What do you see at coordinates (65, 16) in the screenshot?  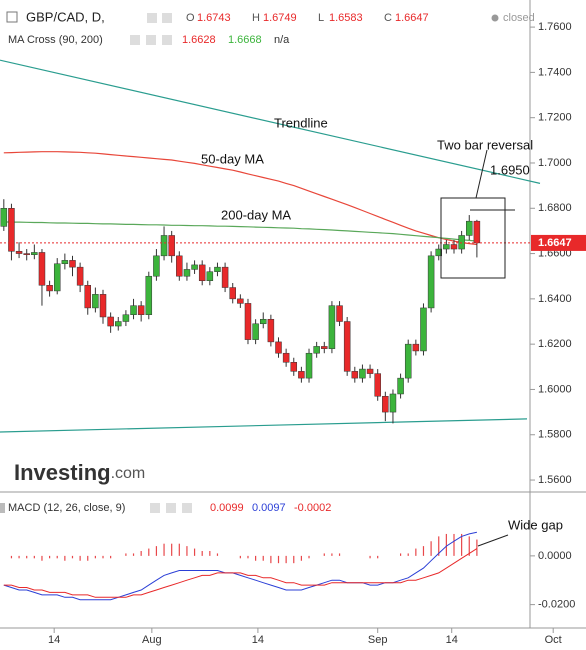 I see `symbol: GBP/CAD, D,` at bounding box center [65, 16].